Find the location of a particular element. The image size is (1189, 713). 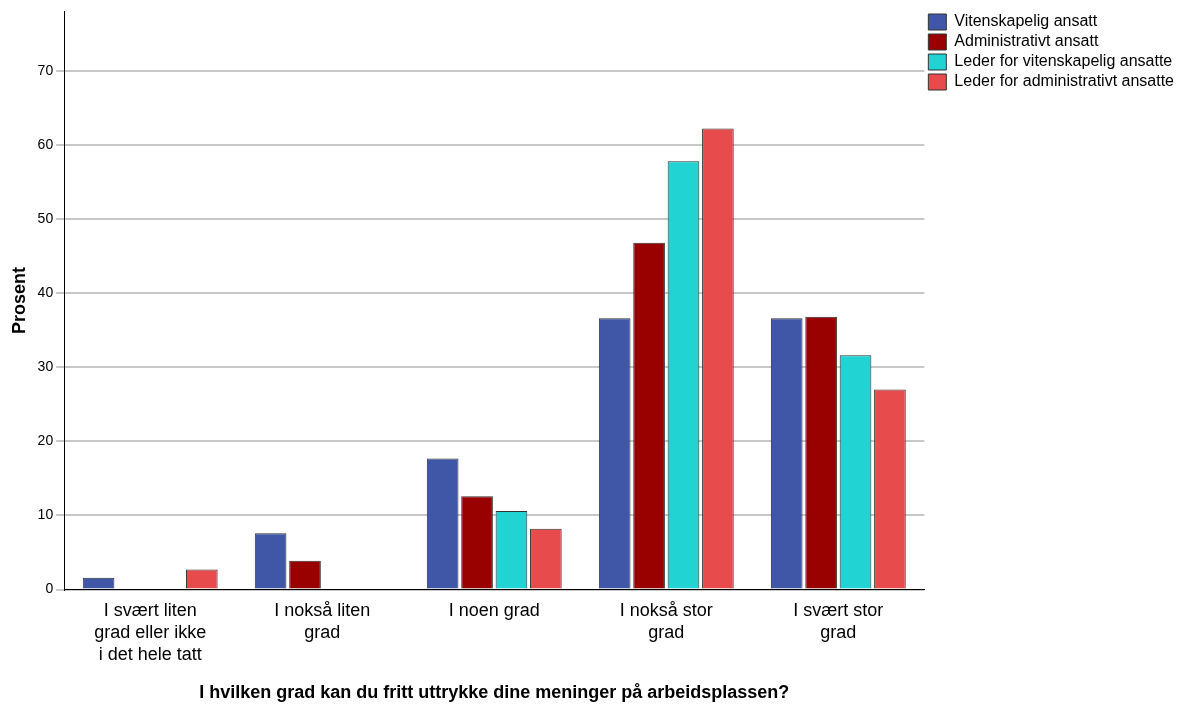

x-axis-title: I hvilken grad kan du fritt uttrykke dine meninger på arbeidsplassen? is located at coordinates (494, 692).